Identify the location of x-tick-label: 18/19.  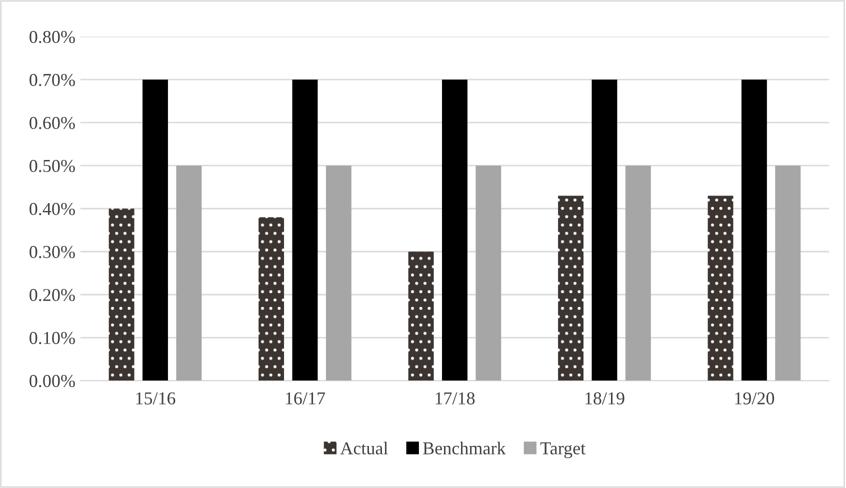
(604, 398).